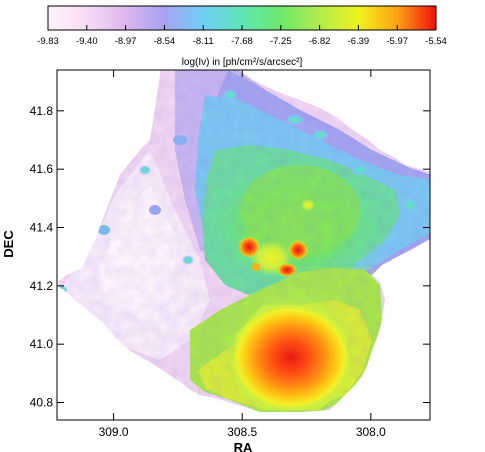 Image resolution: width=485 pixels, height=452 pixels. What do you see at coordinates (242, 41) in the screenshot?
I see `colorbar-tick-label: -7.68` at bounding box center [242, 41].